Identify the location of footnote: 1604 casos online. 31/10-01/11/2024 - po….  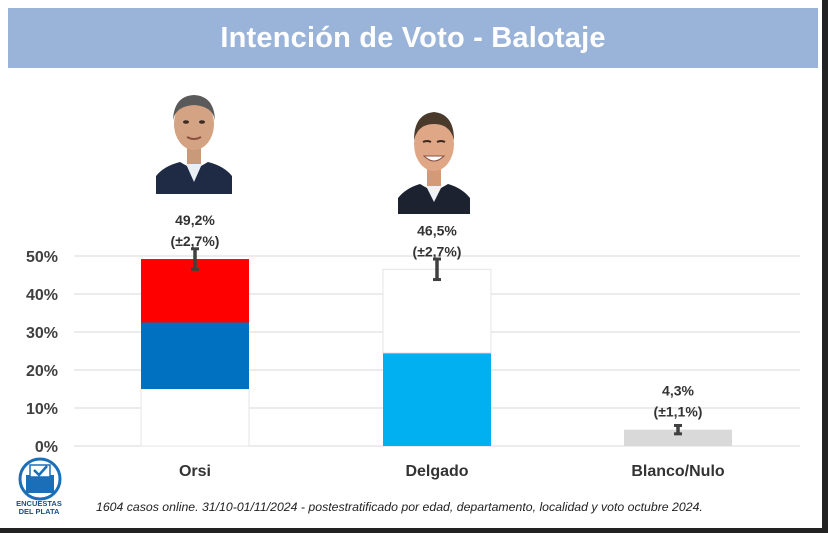
(399, 507).